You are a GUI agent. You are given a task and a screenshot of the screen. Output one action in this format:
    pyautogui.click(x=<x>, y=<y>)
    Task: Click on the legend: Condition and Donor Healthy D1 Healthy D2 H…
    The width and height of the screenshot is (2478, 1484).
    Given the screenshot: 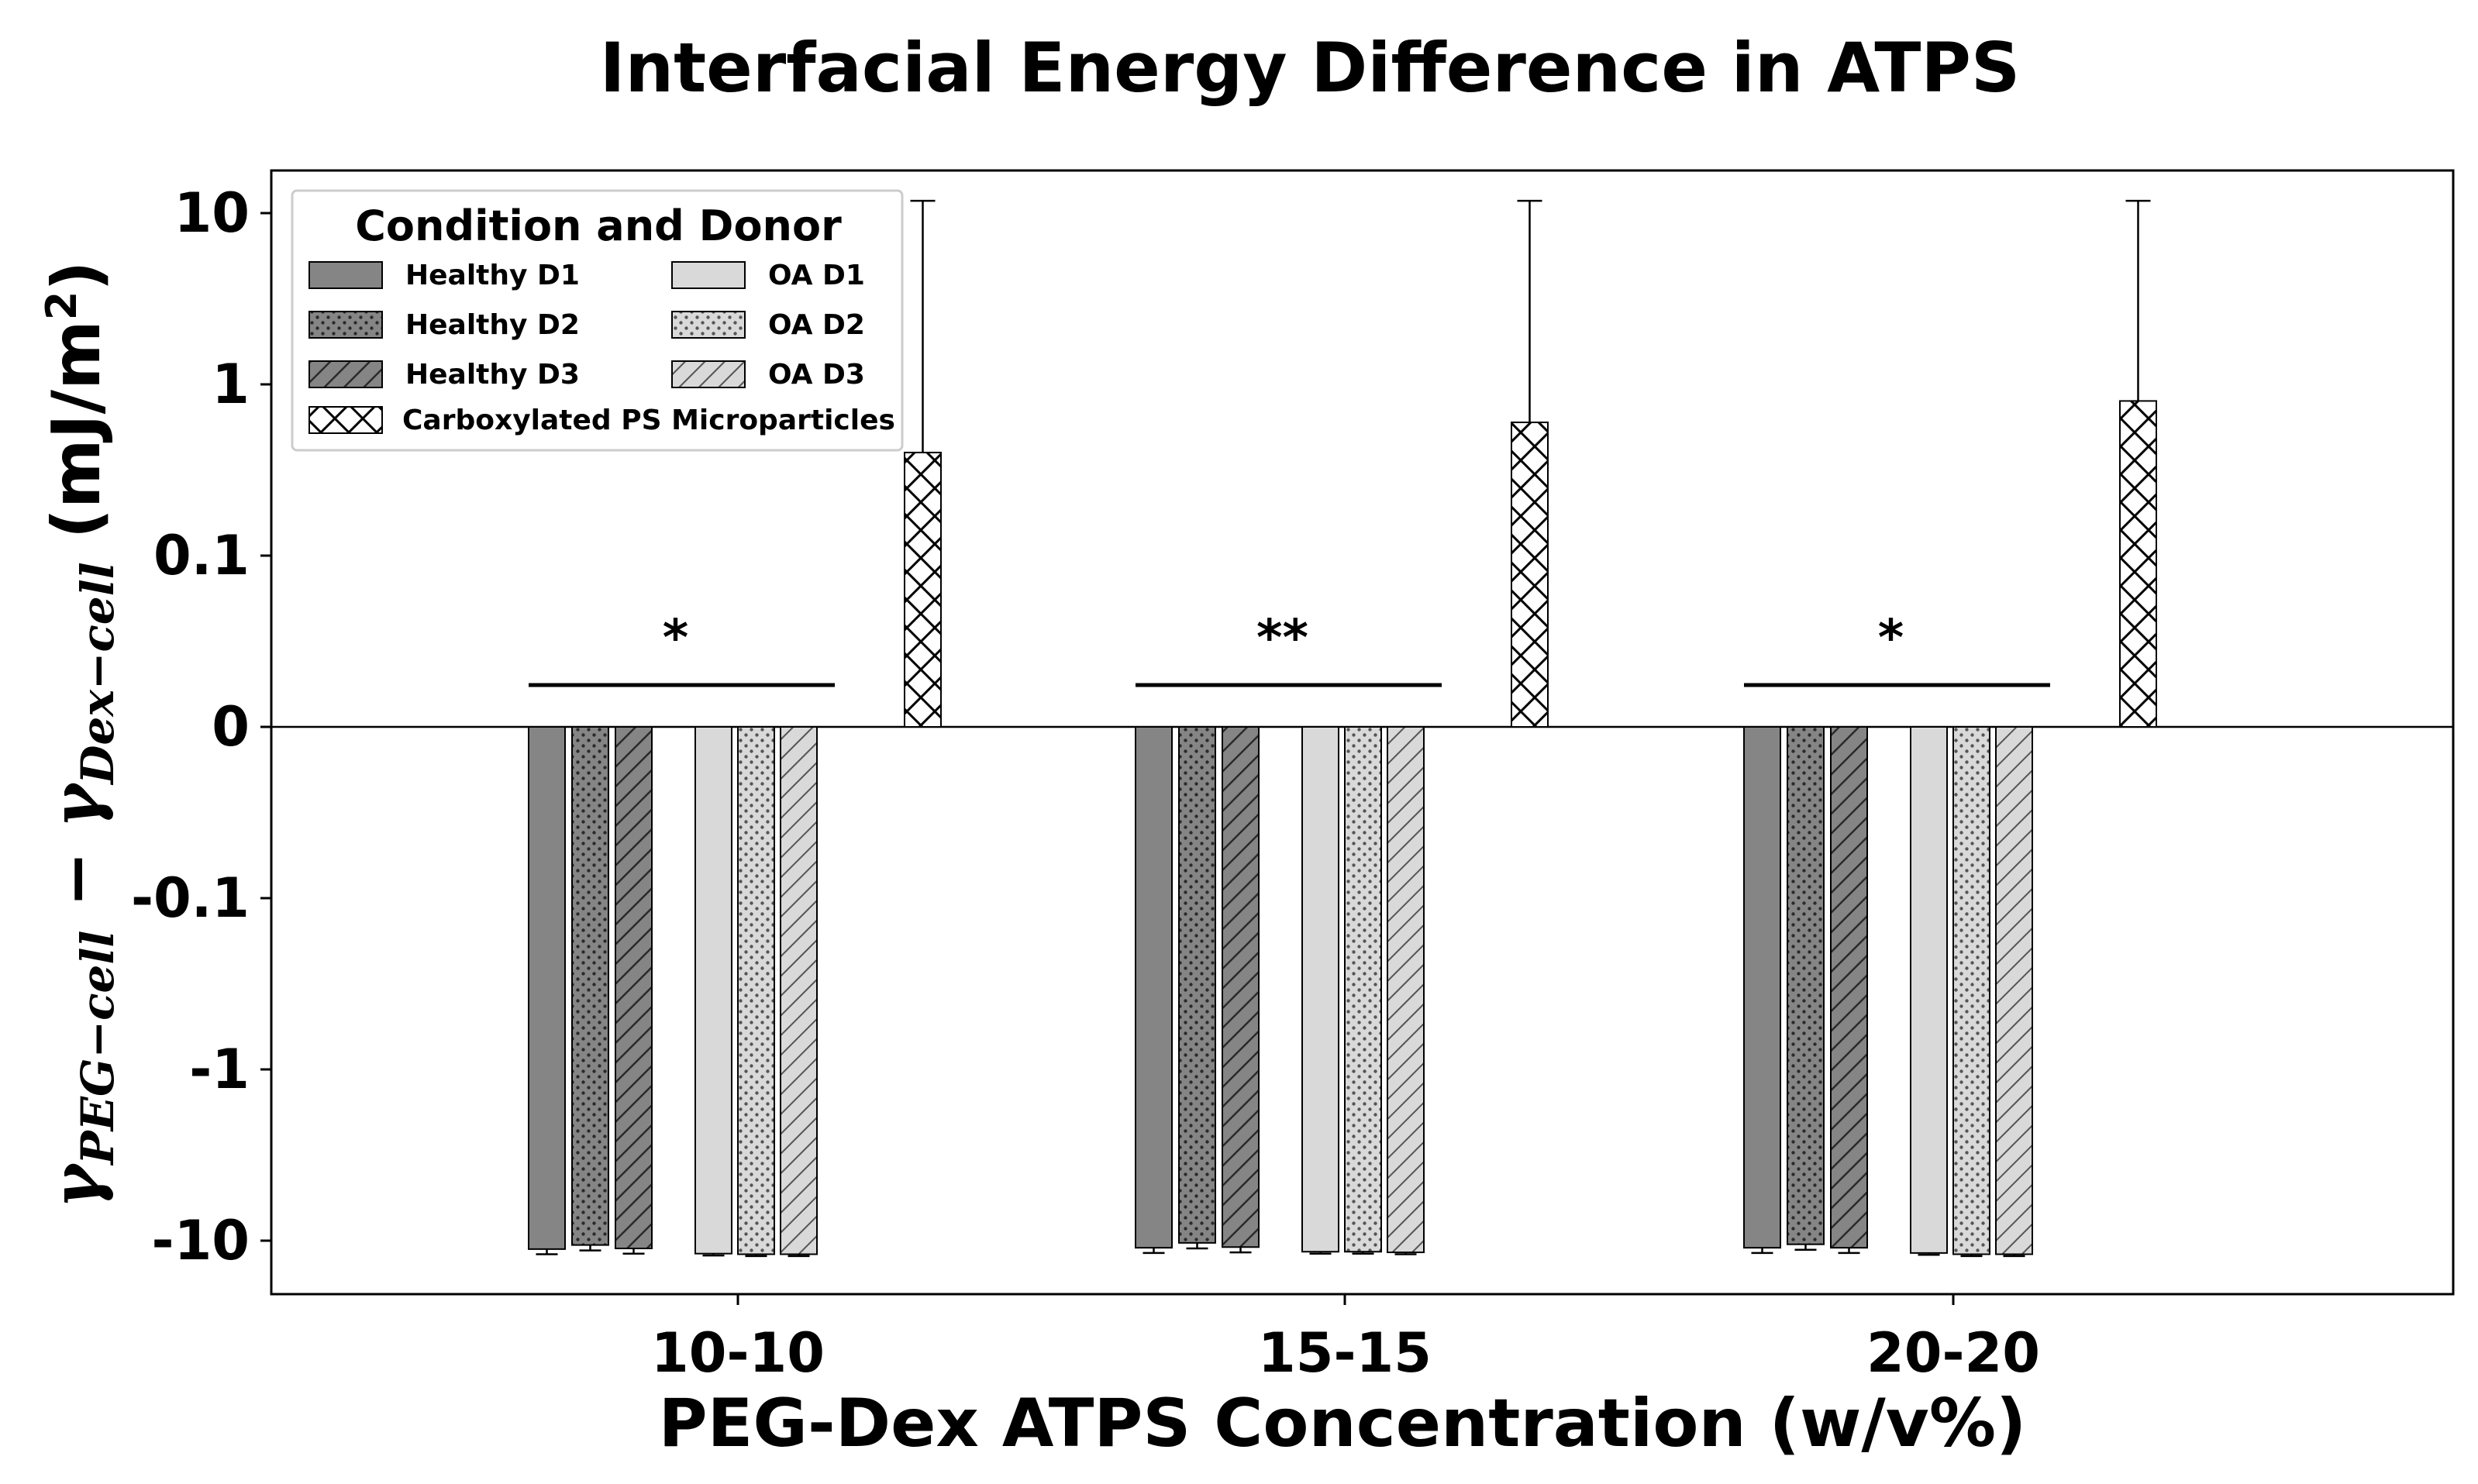 What is the action you would take?
    pyautogui.click(x=597, y=320)
    